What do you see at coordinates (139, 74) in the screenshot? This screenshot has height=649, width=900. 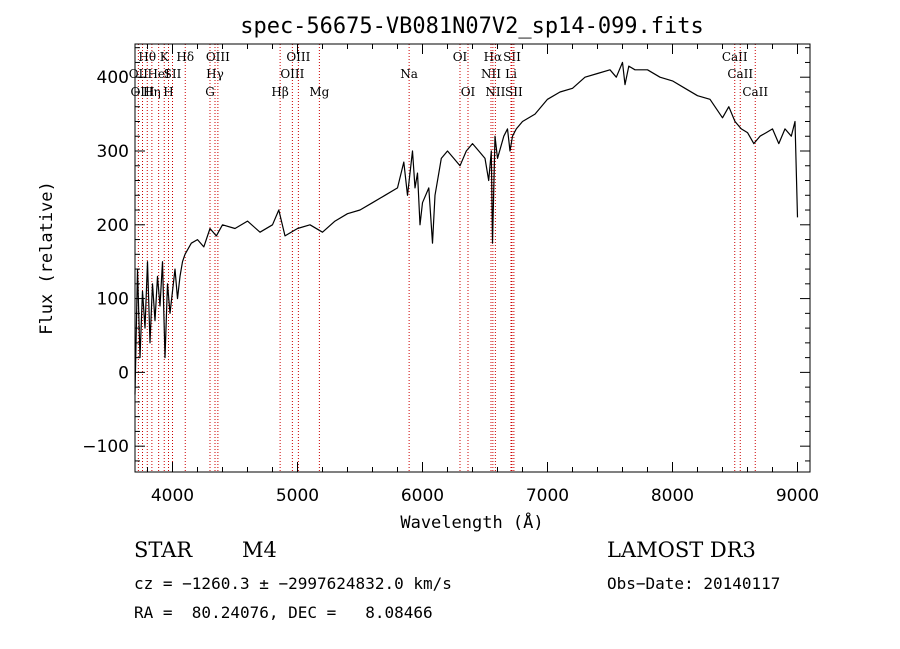 I see `marker-label-1: OII` at bounding box center [139, 74].